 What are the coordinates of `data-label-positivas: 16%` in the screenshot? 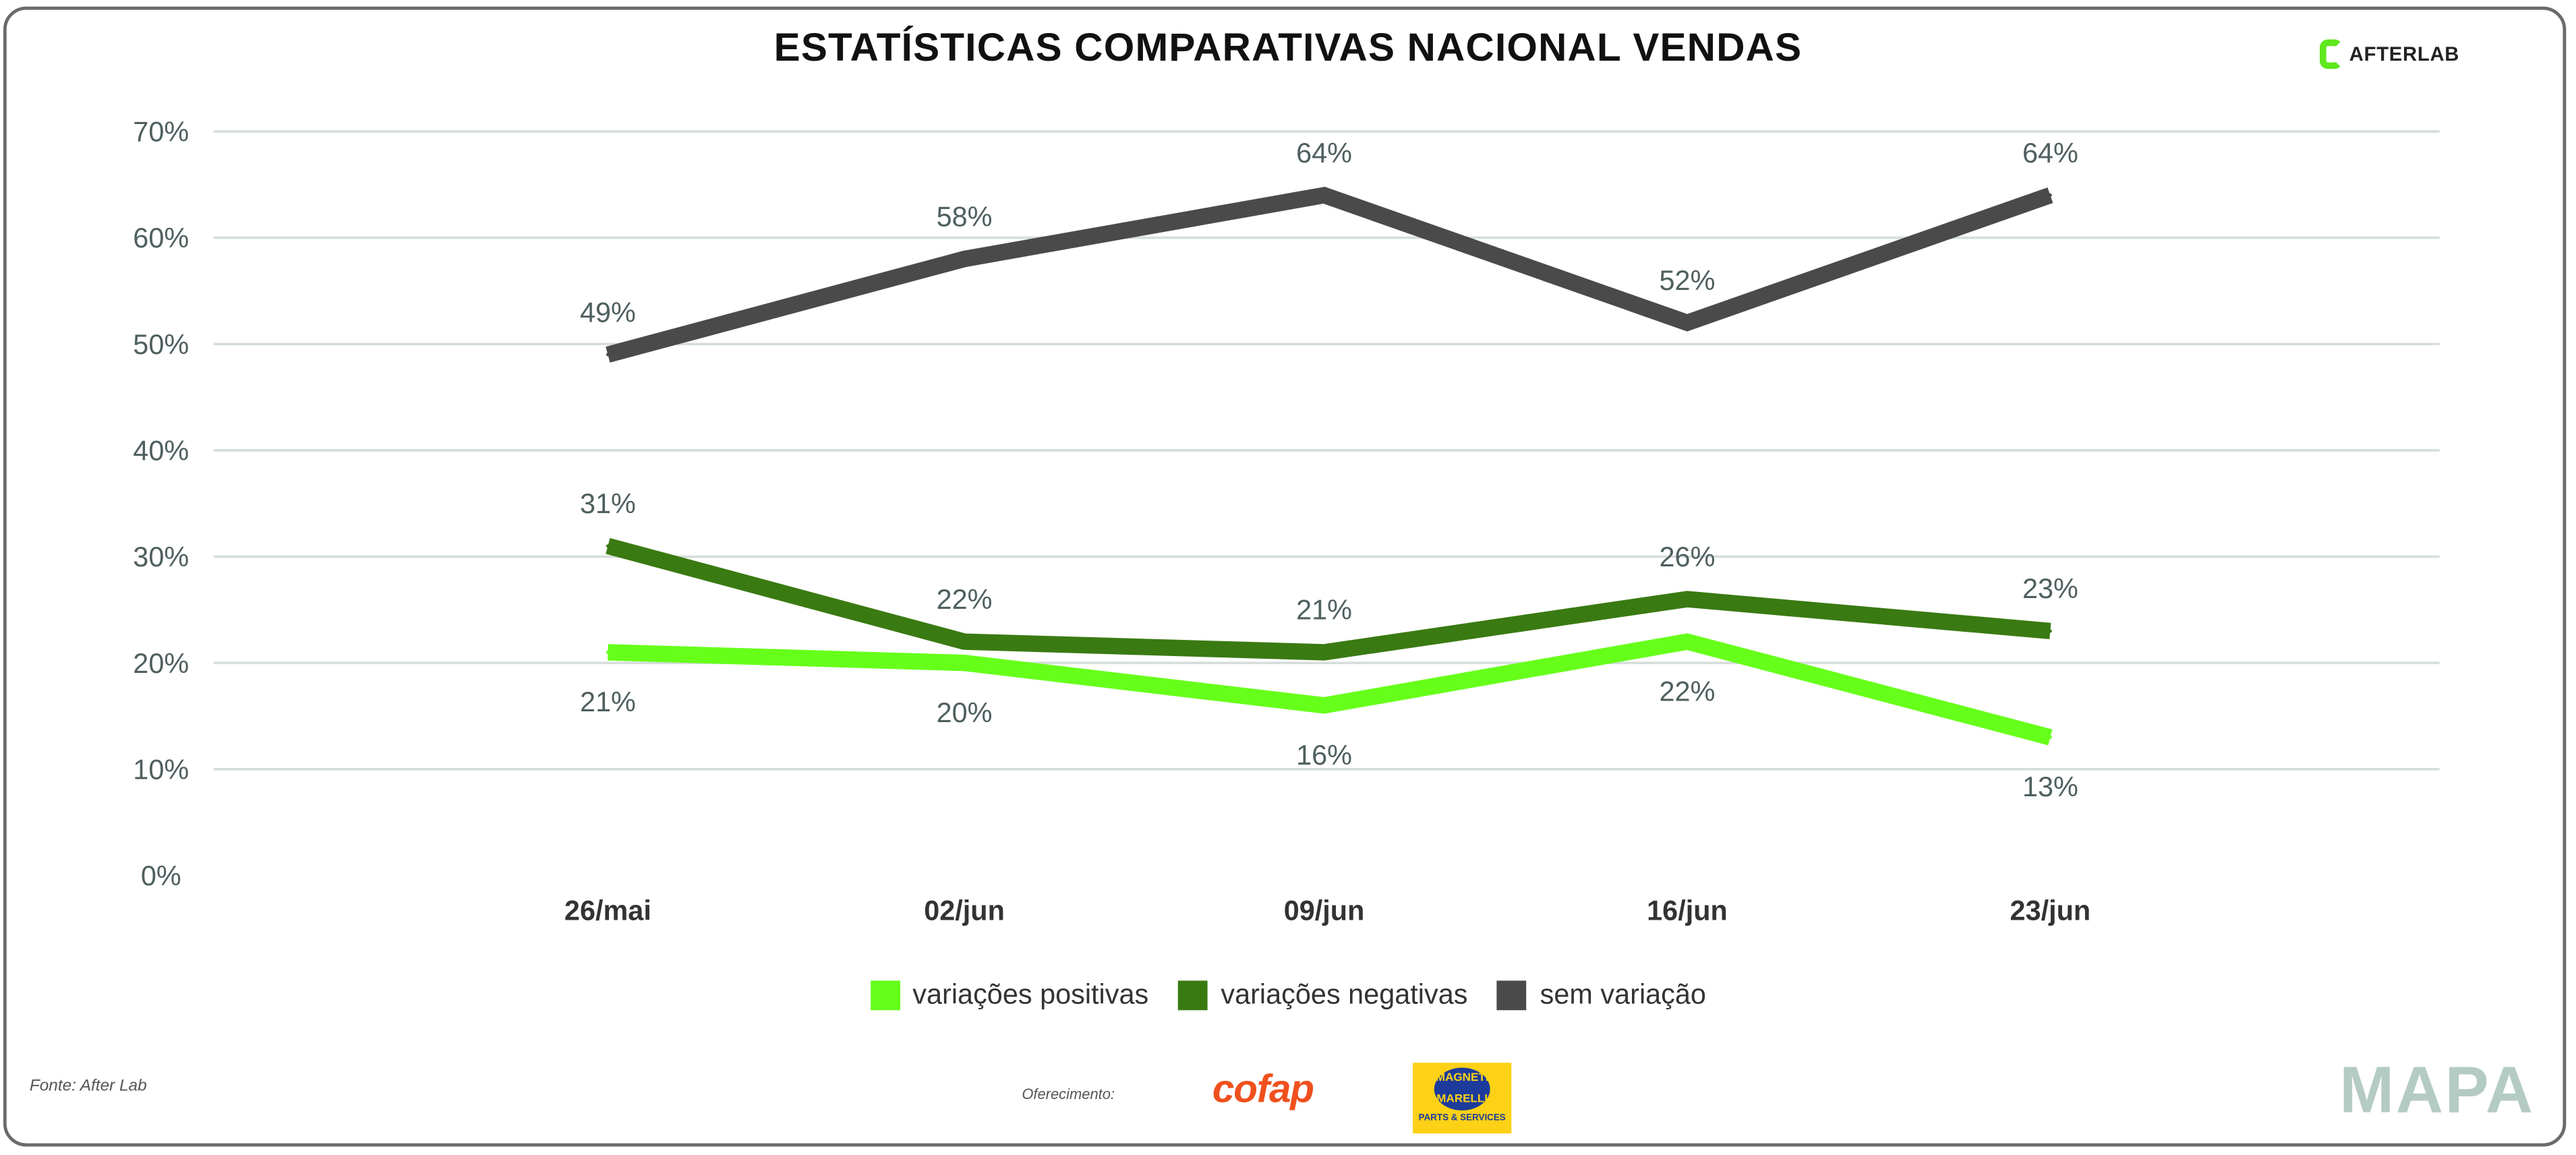 It's located at (1324, 755).